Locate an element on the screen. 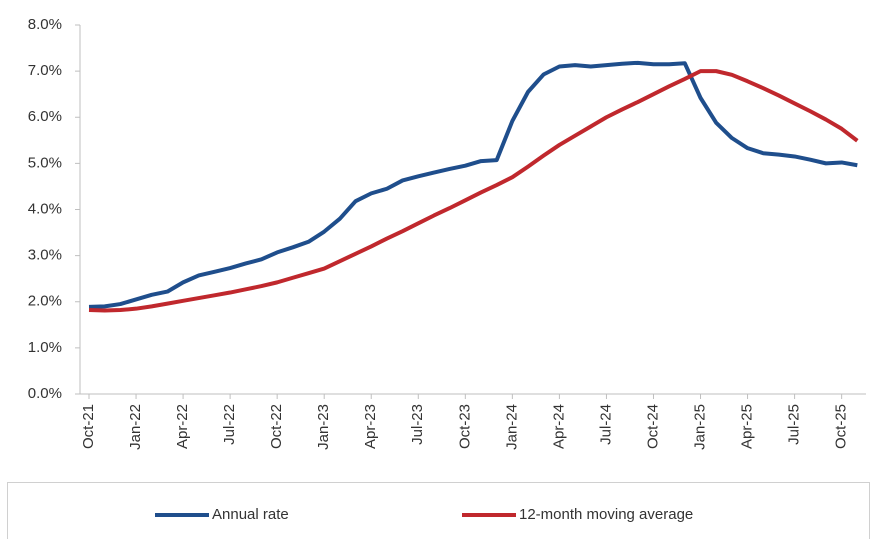 The width and height of the screenshot is (871, 539). x-tick-label: Jul-23 is located at coordinates (417, 424).